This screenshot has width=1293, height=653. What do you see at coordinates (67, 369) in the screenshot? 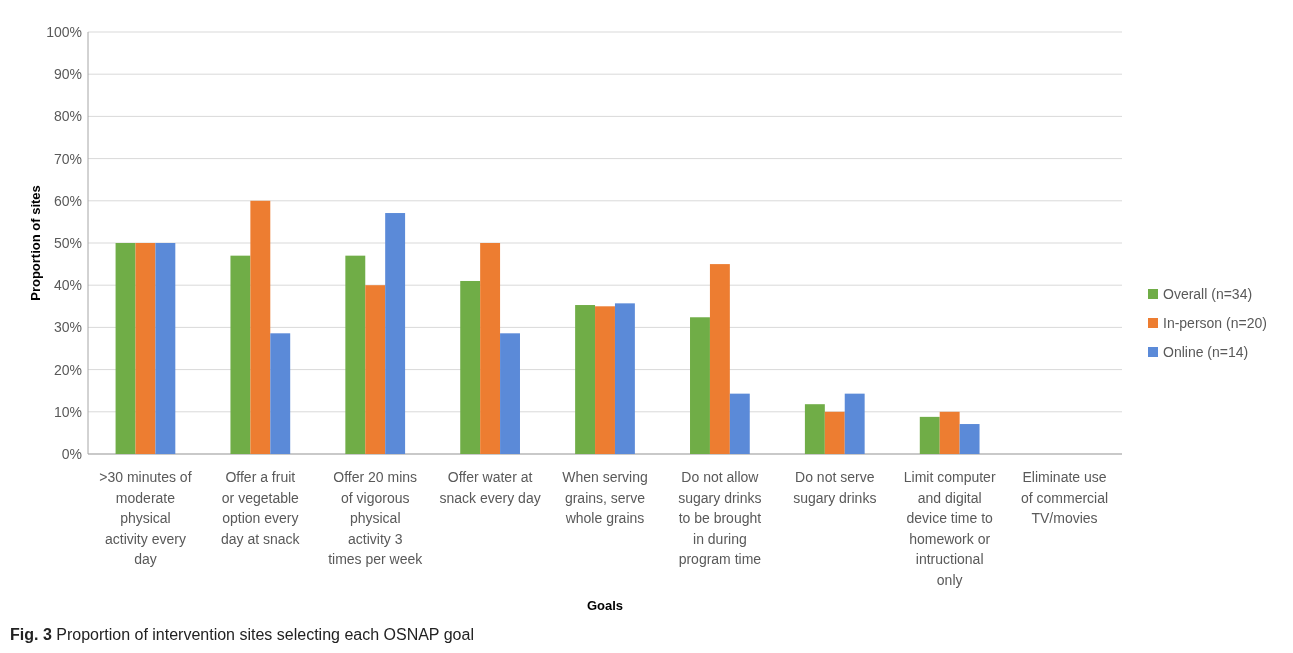
I see `y-tick-label: 20%` at bounding box center [67, 369].